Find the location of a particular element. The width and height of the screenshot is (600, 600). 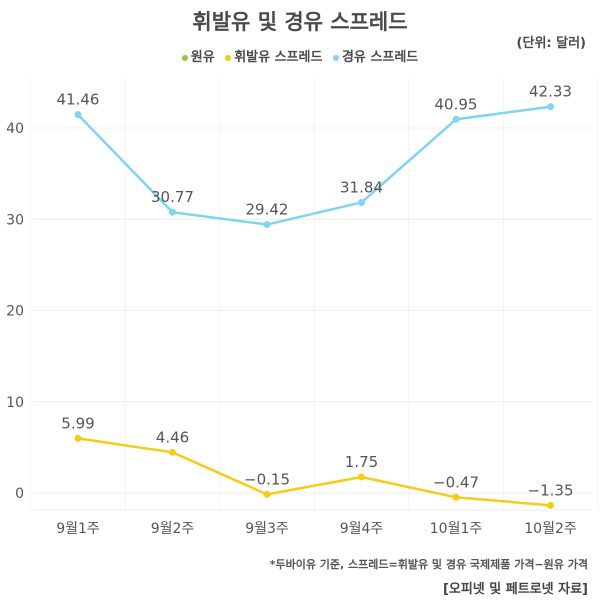

data-label: 5.99 is located at coordinates (77, 423).